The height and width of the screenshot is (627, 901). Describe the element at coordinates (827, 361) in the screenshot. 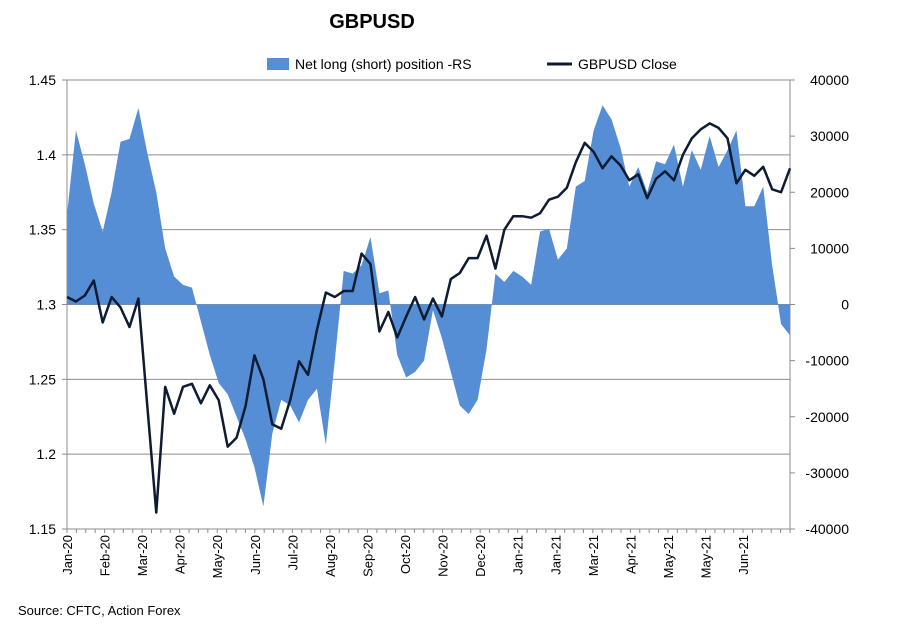

I see `right-tick-label: -10000` at that location.